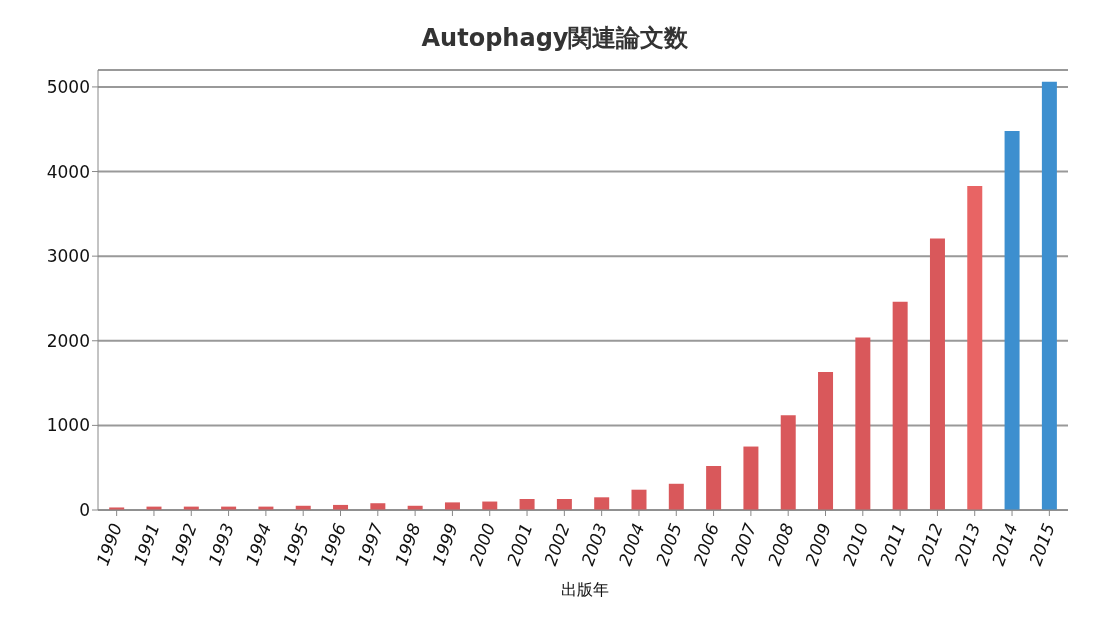 This screenshot has height=637, width=1110. Describe the element at coordinates (706, 544) in the screenshot. I see `x-tick-label: 2006` at that location.